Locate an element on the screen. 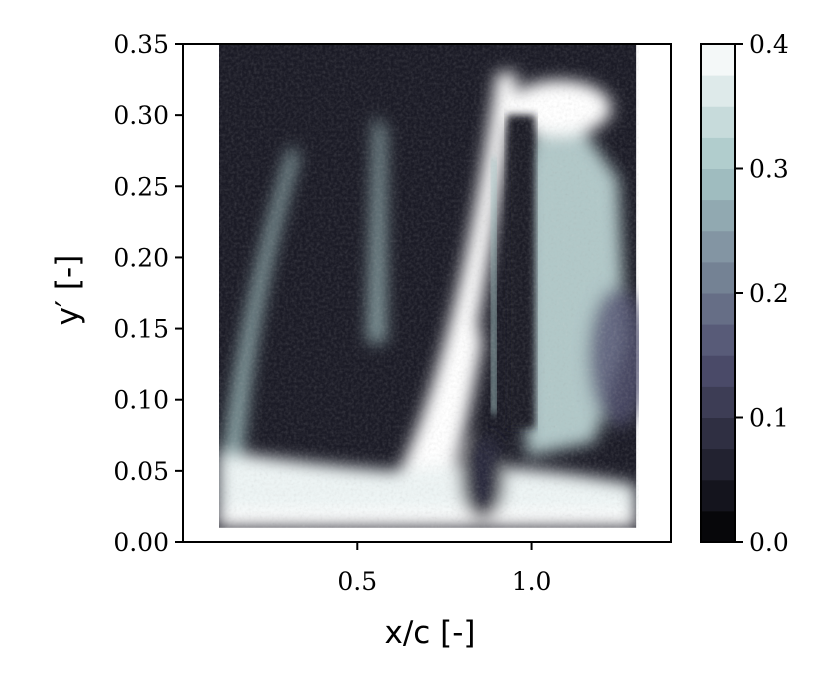  y-tick-label: 0.30 is located at coordinates (141, 115).